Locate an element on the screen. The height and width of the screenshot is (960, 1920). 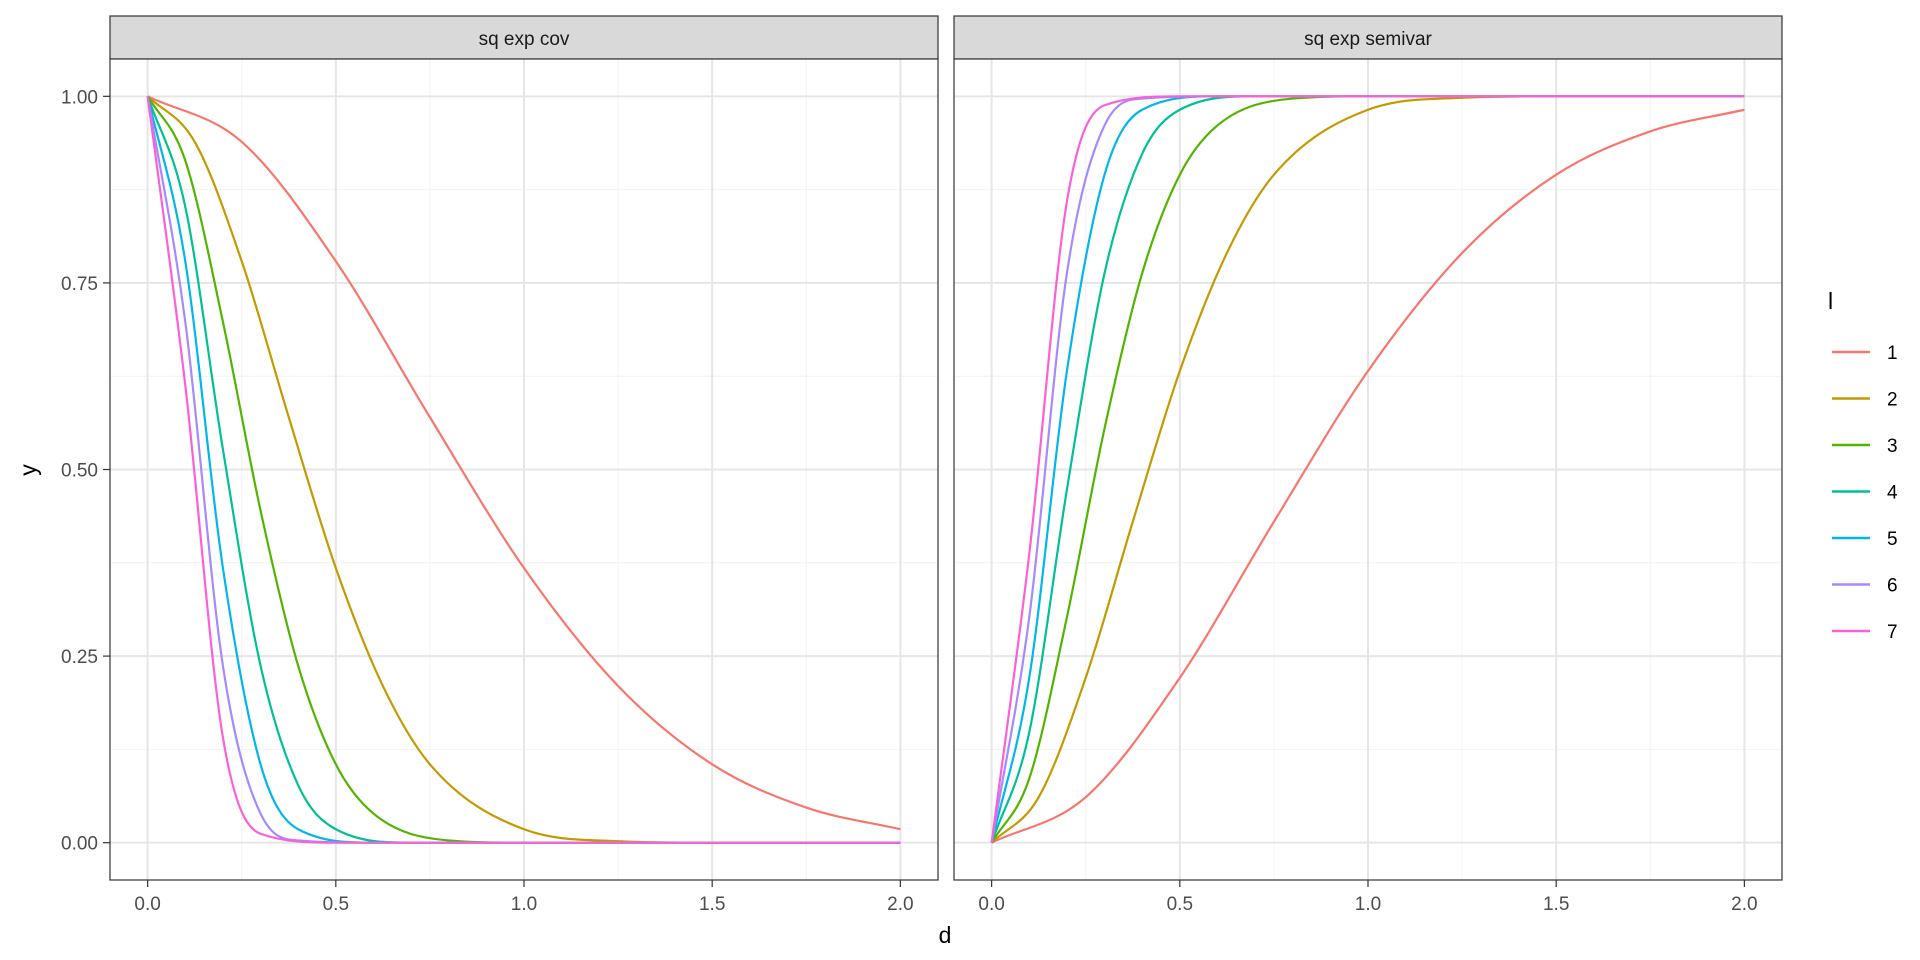
y-tick-label: 1.00 is located at coordinates (79, 97).